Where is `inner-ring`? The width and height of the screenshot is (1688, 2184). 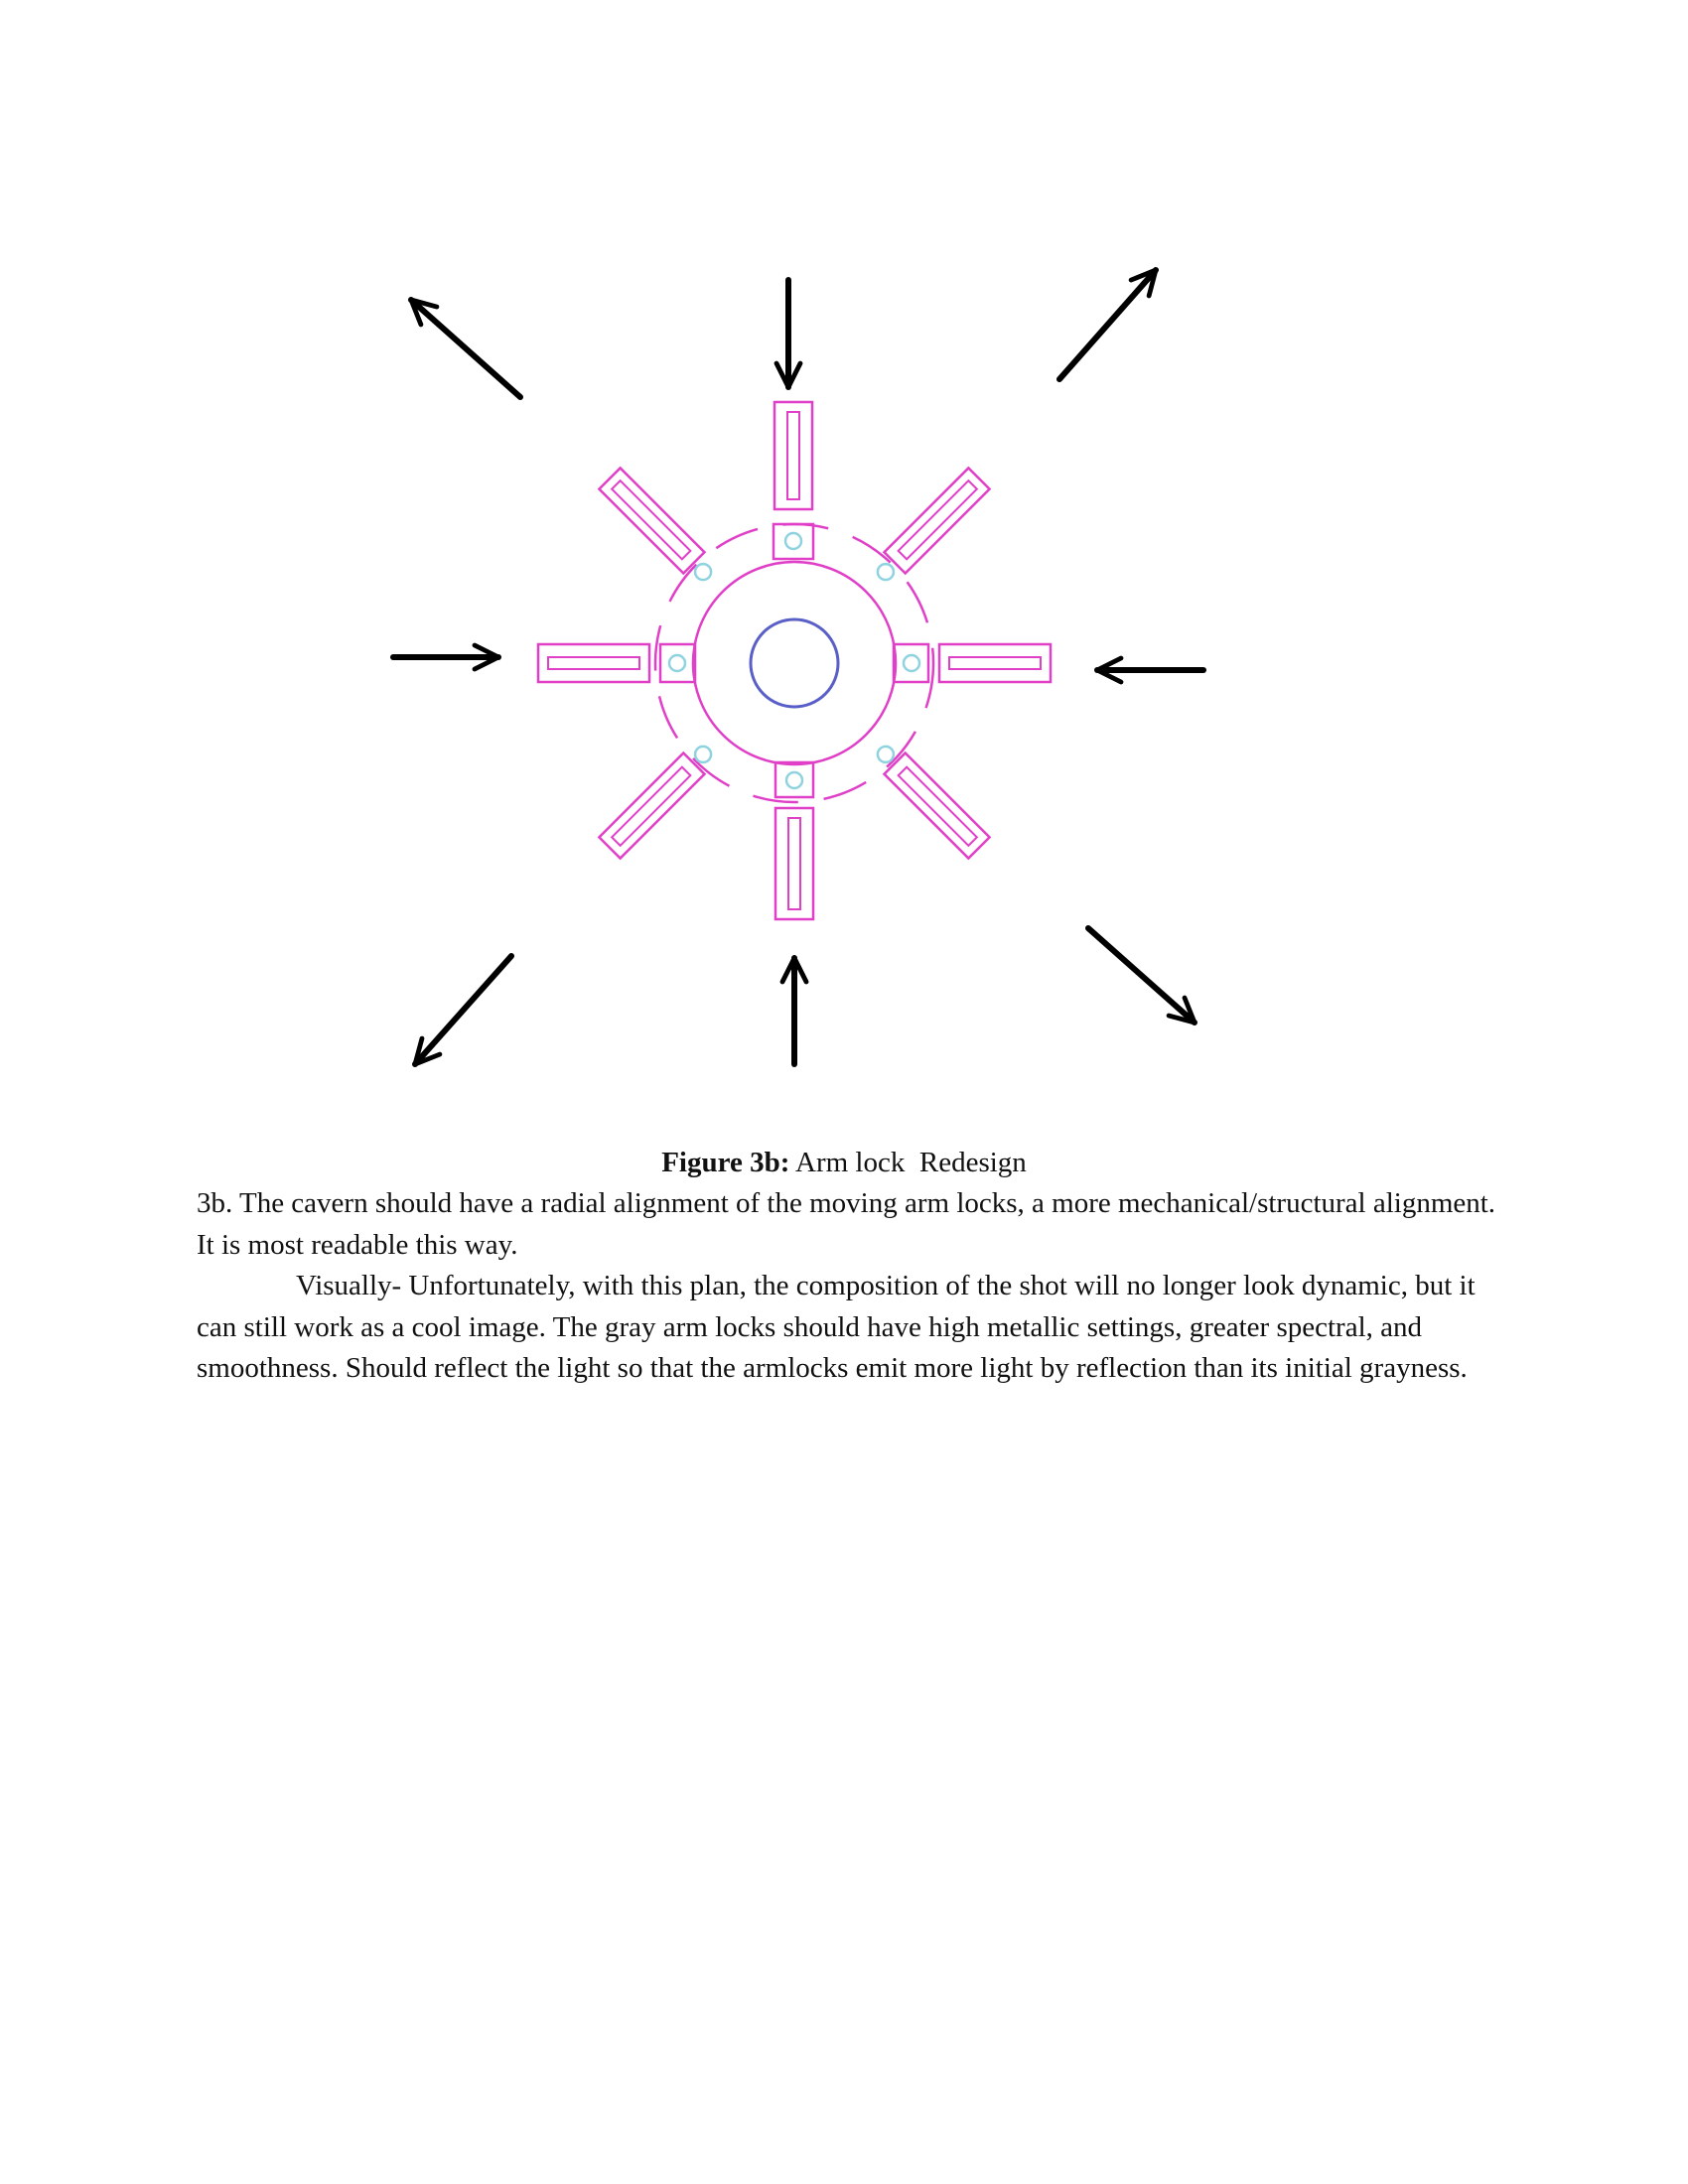
inner-ring is located at coordinates (794, 663).